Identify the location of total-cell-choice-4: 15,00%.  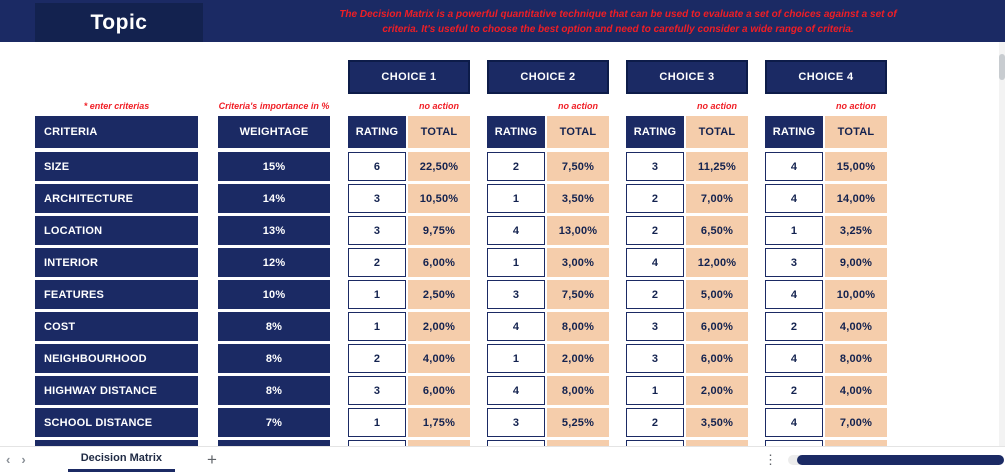
(856, 166).